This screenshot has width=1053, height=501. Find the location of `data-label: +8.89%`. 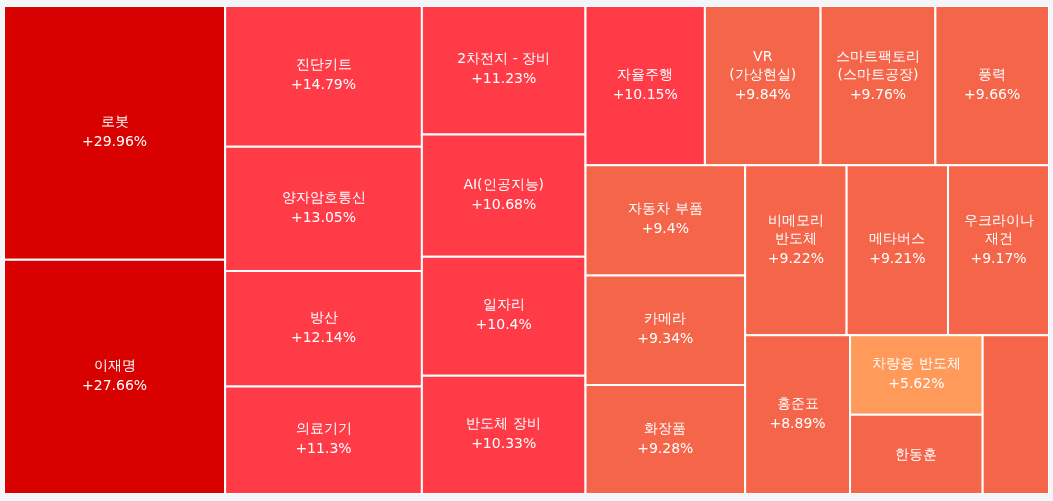

data-label: +8.89% is located at coordinates (797, 422).